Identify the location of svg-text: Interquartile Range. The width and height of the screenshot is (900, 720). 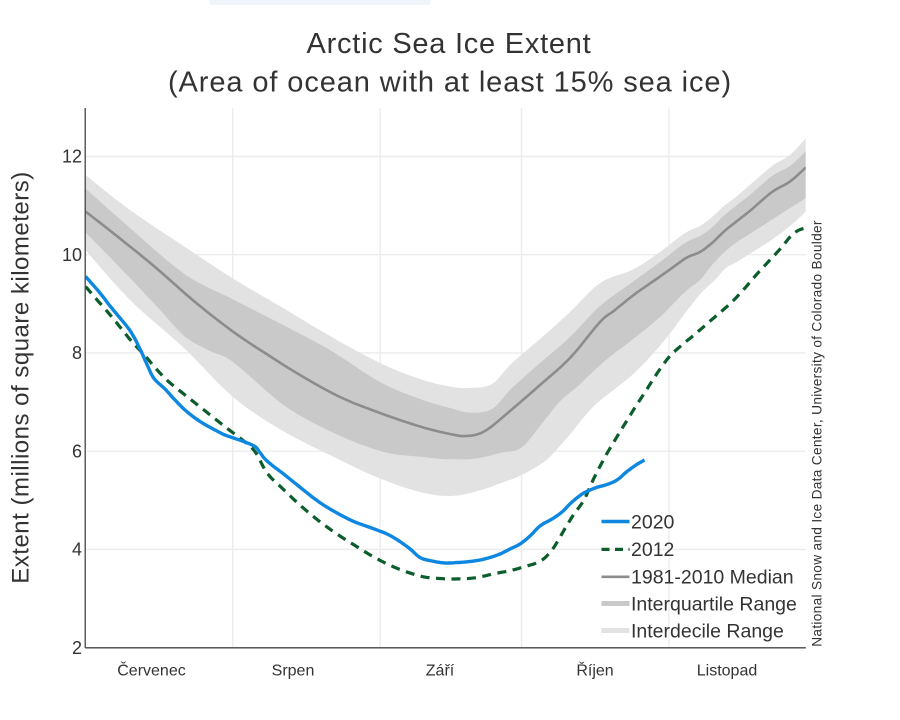
(714, 604).